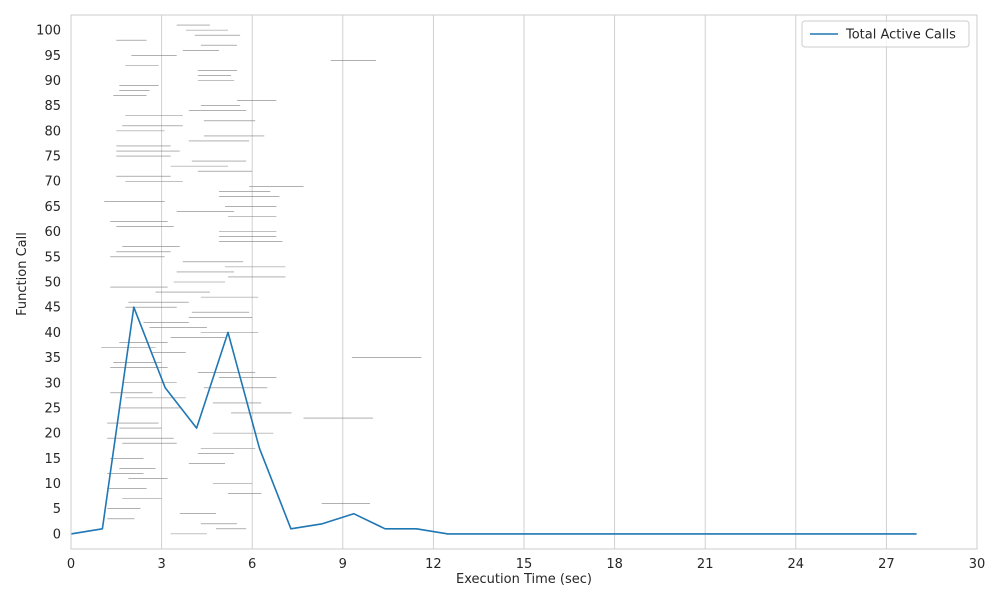 This screenshot has width=1000, height=600. What do you see at coordinates (524, 579) in the screenshot?
I see `x-axis-title: Execution Time (sec)` at bounding box center [524, 579].